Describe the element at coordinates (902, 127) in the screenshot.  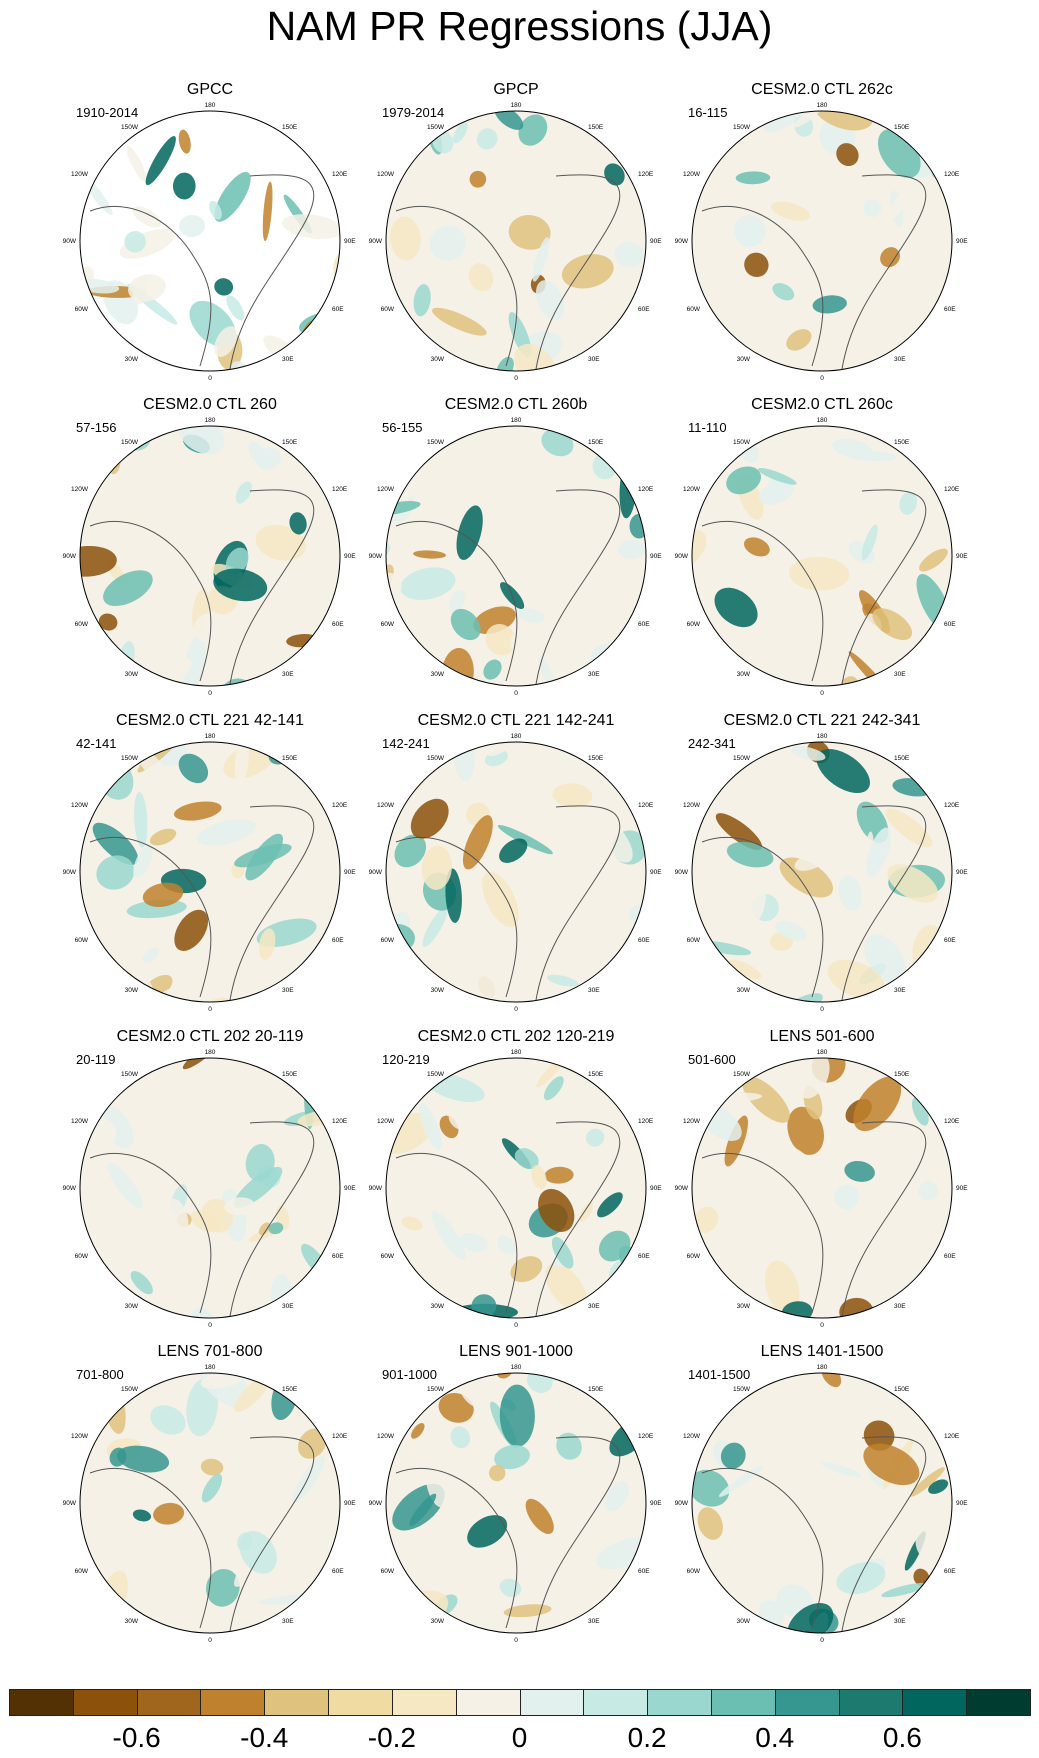
I see `longitude-label: 150E` at that location.